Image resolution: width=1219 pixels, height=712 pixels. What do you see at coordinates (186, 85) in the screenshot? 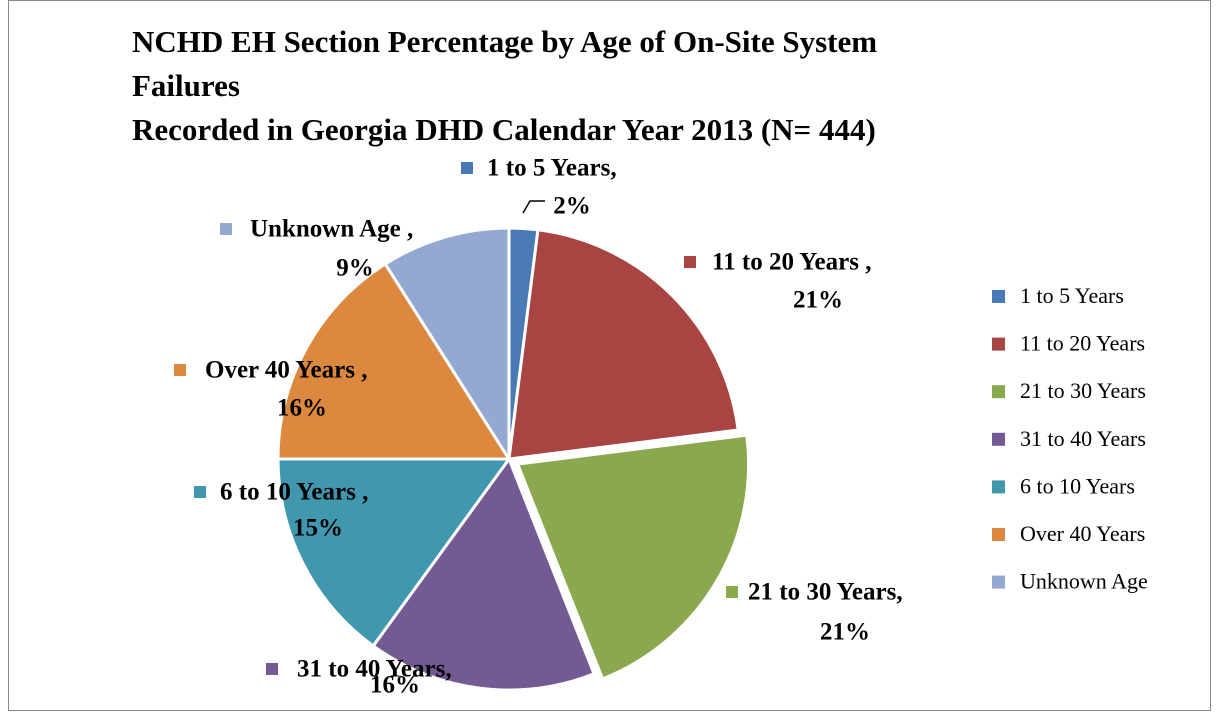
I see `chart-title: Failures` at bounding box center [186, 85].